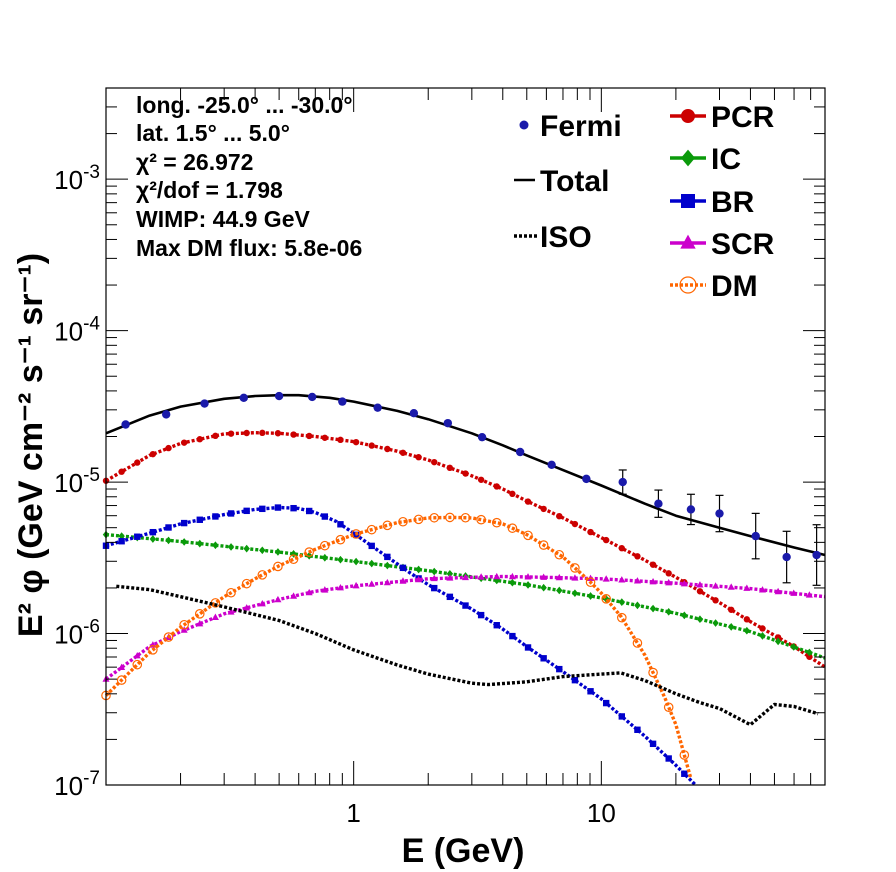 This screenshot has height=872, width=896. What do you see at coordinates (722, 202) in the screenshot?
I see `legend-right: PCR IC BR SCR DM` at bounding box center [722, 202].